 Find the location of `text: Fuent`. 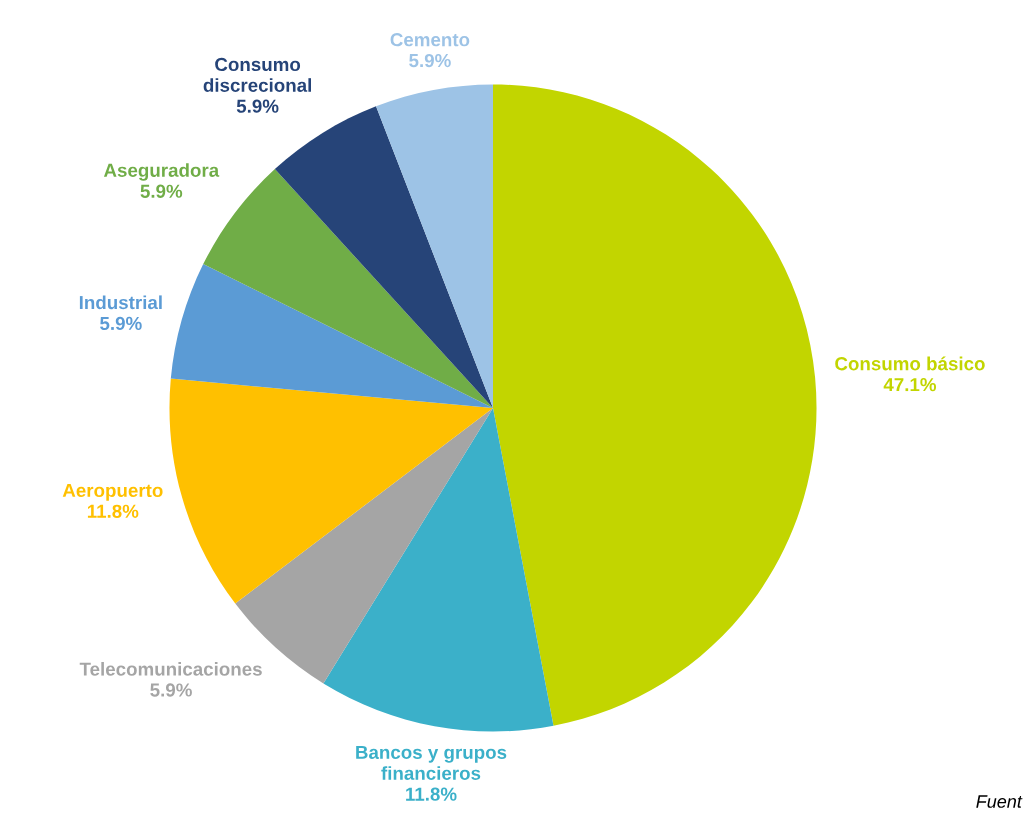

text: Fuent is located at coordinates (999, 801).